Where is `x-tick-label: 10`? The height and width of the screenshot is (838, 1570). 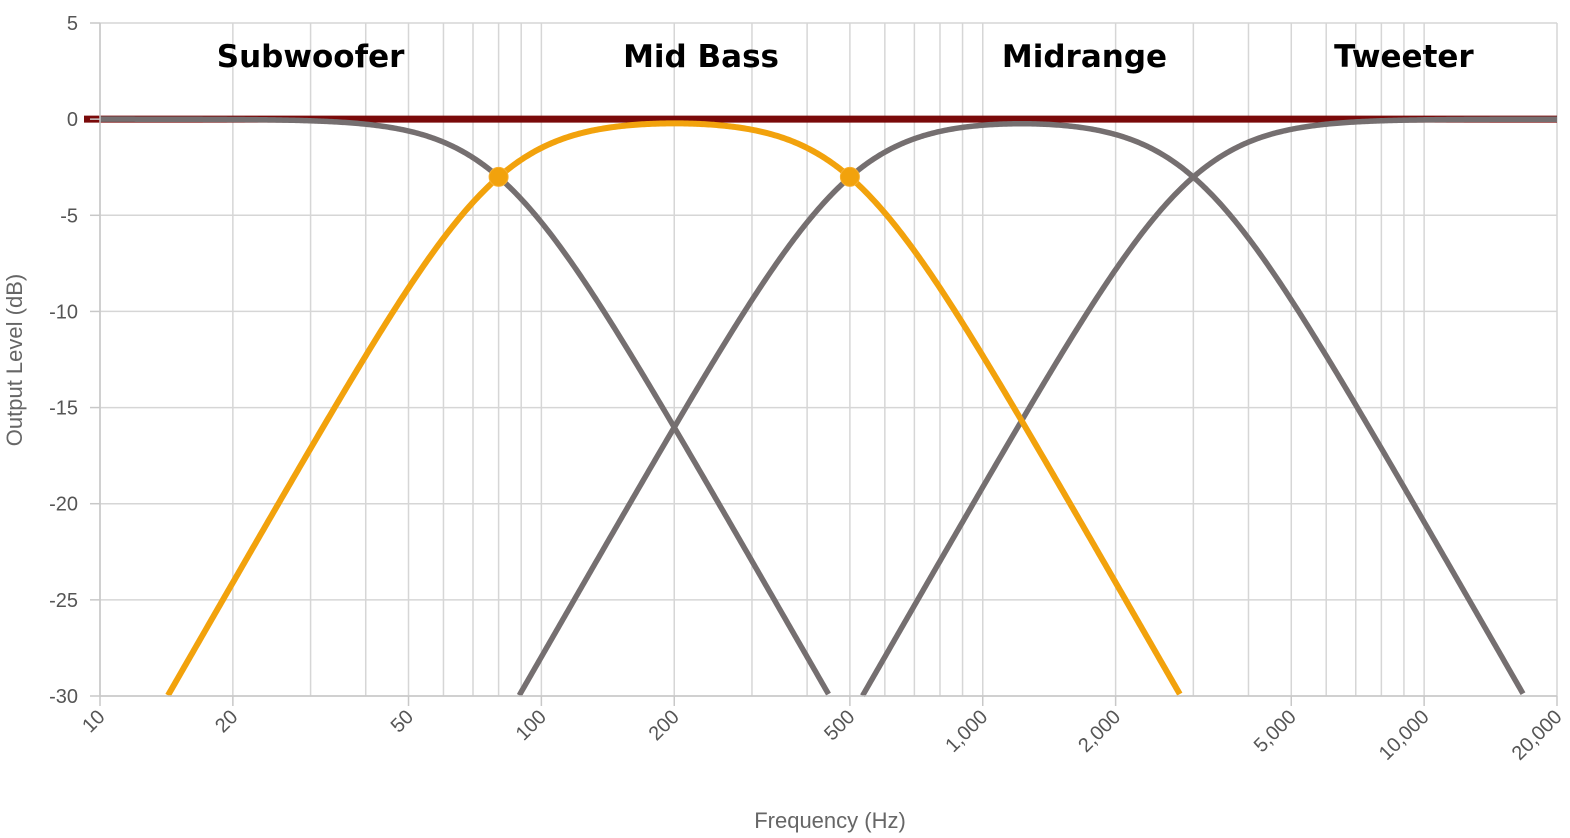
x-tick-label: 10 is located at coordinates (93, 721).